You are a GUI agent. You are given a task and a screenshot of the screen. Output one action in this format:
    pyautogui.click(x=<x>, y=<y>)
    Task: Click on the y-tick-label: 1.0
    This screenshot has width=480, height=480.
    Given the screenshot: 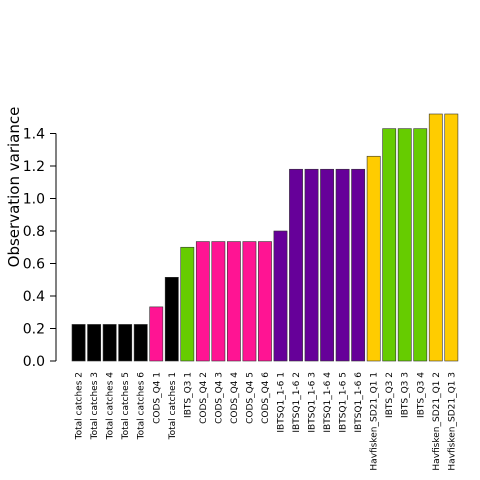 What is the action you would take?
    pyautogui.click(x=34, y=200)
    